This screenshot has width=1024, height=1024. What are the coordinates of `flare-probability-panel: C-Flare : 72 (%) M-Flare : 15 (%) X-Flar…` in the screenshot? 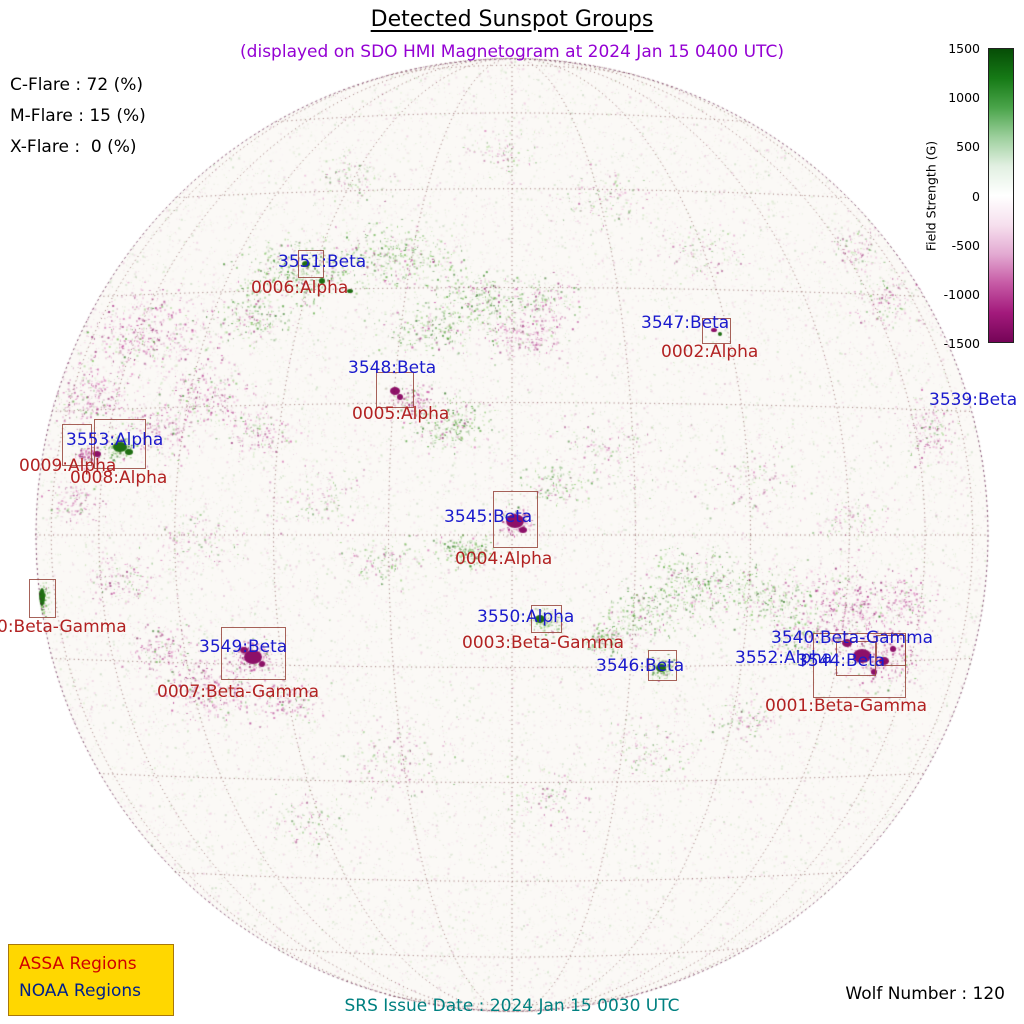 It's located at (78, 116).